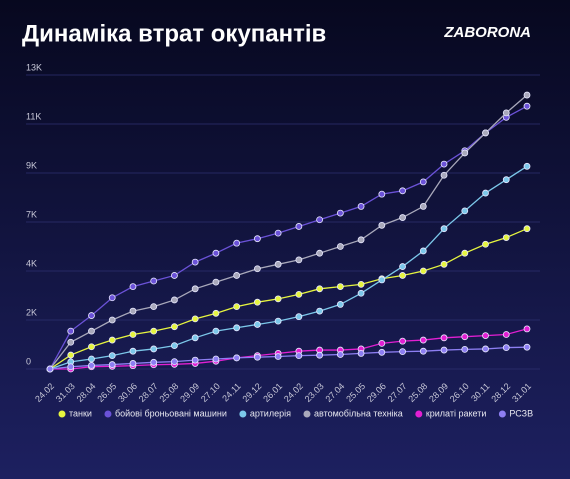 This screenshot has width=570, height=479. What do you see at coordinates (80, 413) in the screenshot?
I see `legend-label: танки` at bounding box center [80, 413].